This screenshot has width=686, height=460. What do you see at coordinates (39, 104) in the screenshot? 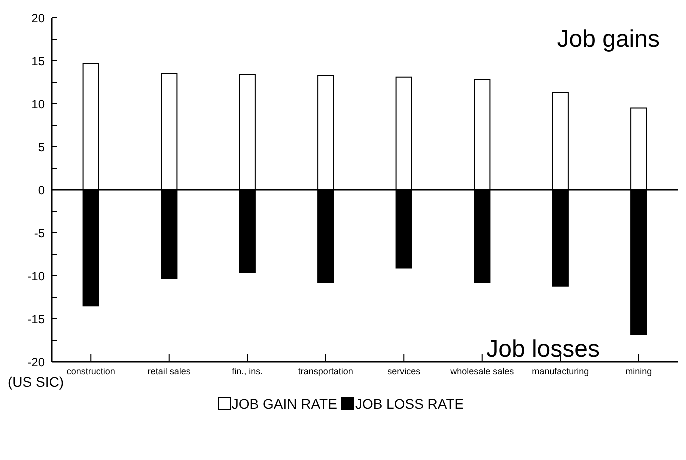
I see `y-tick-label: 10` at bounding box center [39, 104].